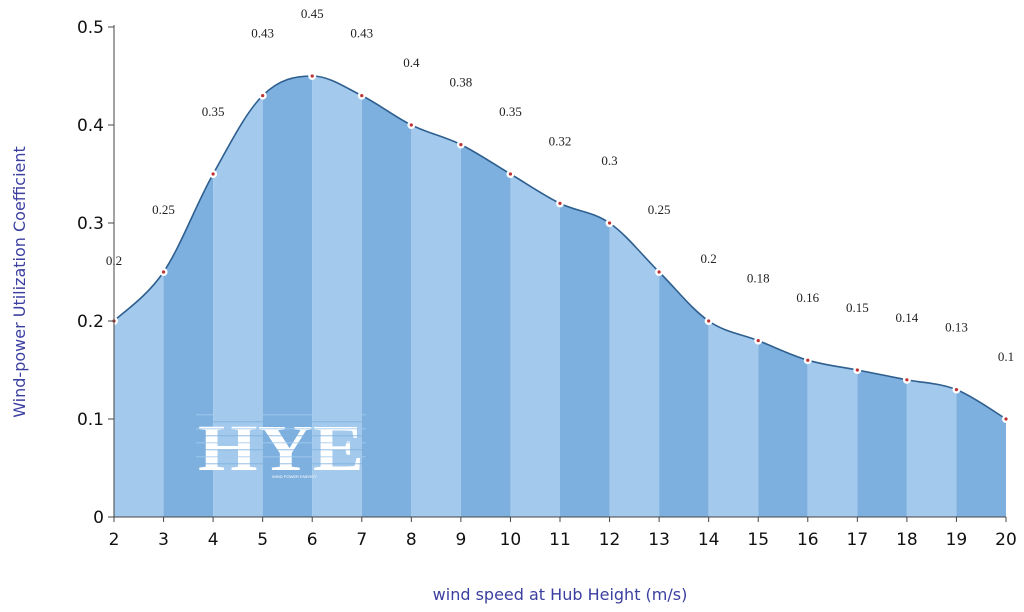 Image resolution: width=1024 pixels, height=612 pixels. I want to click on x-tick-label: 20, so click(1006, 540).